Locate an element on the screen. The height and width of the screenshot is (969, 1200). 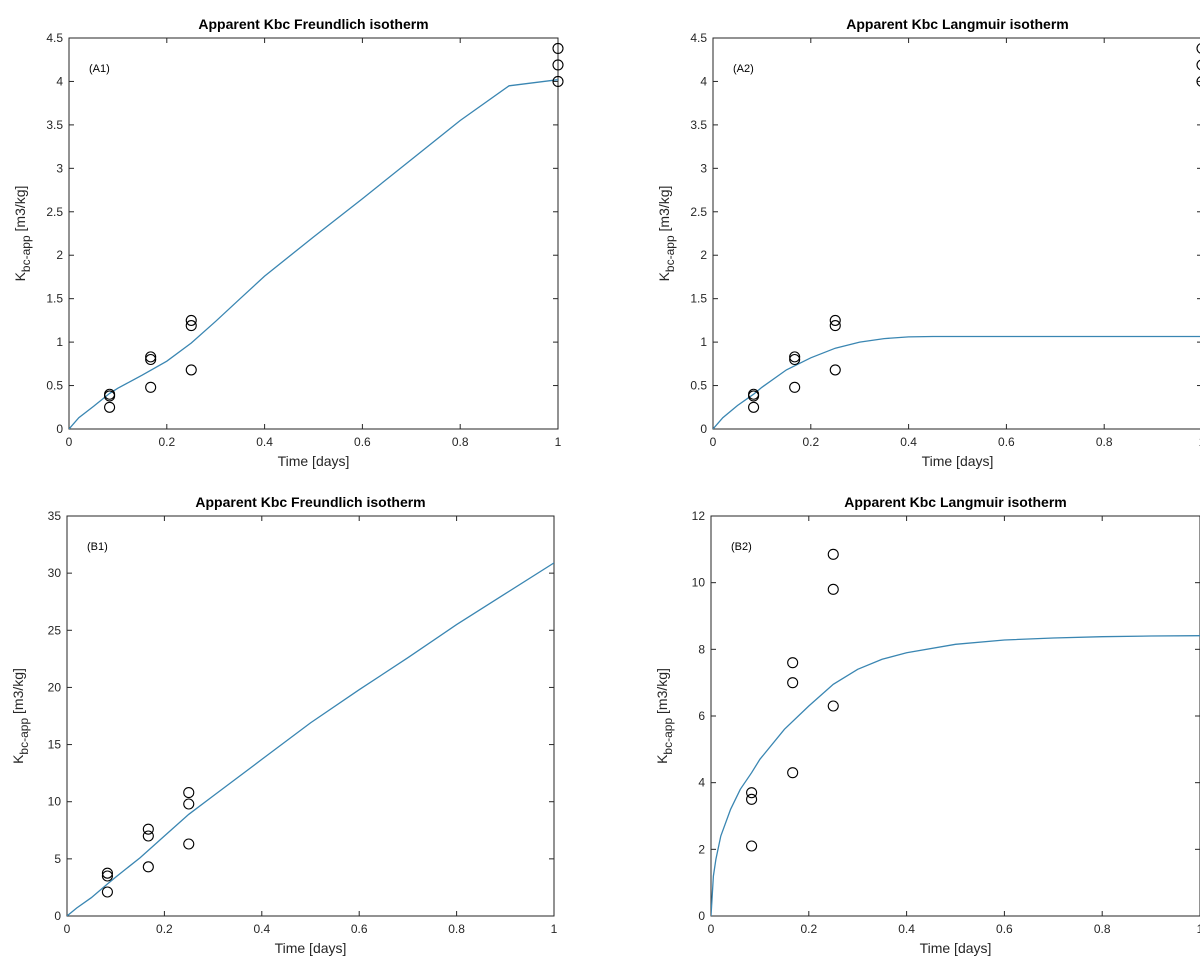
panel-label: (A1) is located at coordinates (99, 69).